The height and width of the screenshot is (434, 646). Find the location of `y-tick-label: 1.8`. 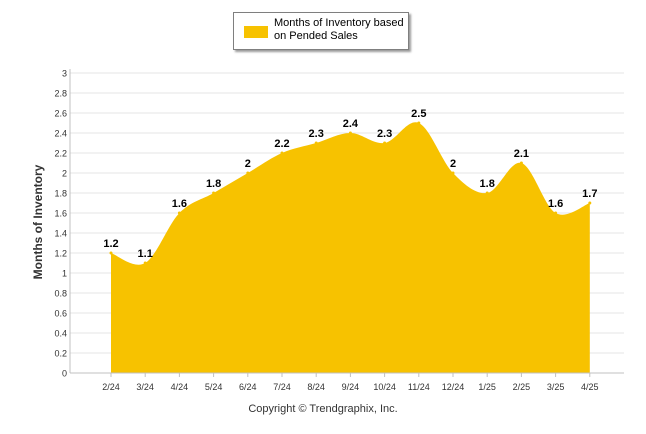

y-tick-label: 1.8 is located at coordinates (60, 194).